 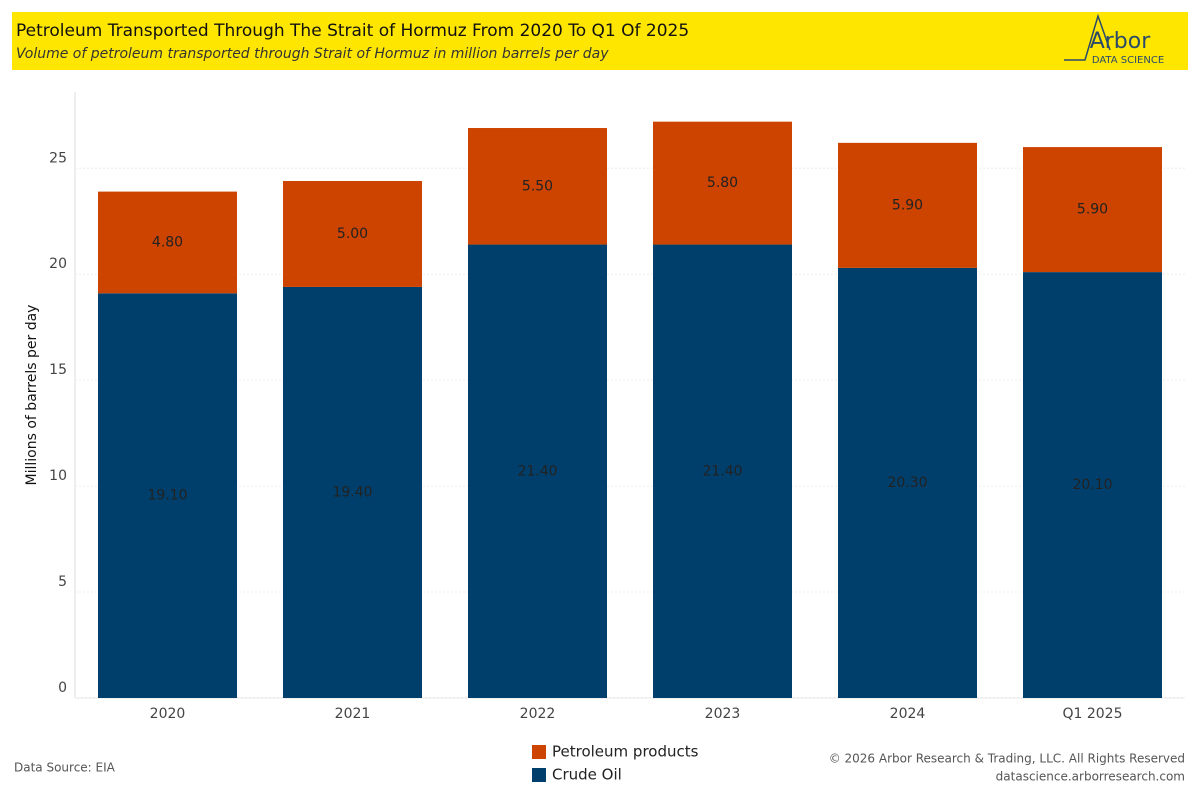 What do you see at coordinates (62, 582) in the screenshot?
I see `y-tick-label: 5` at bounding box center [62, 582].